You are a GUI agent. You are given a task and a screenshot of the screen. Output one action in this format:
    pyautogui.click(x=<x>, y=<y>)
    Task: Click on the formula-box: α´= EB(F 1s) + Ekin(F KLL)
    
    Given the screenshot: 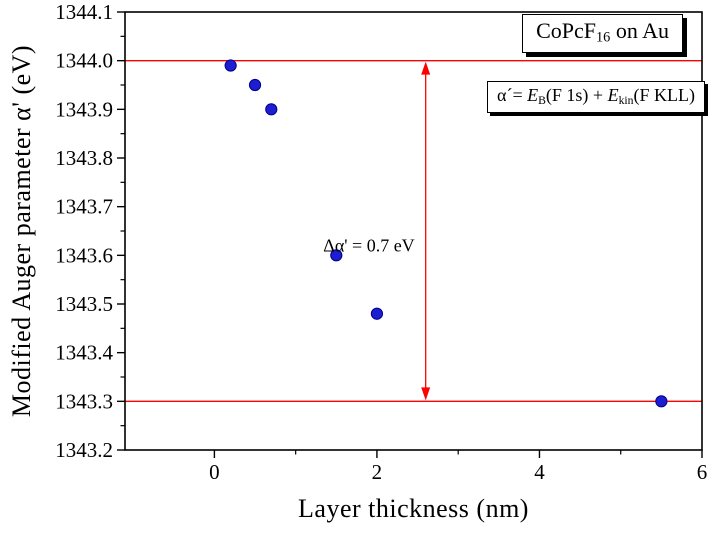 What is the action you would take?
    pyautogui.click(x=596, y=97)
    